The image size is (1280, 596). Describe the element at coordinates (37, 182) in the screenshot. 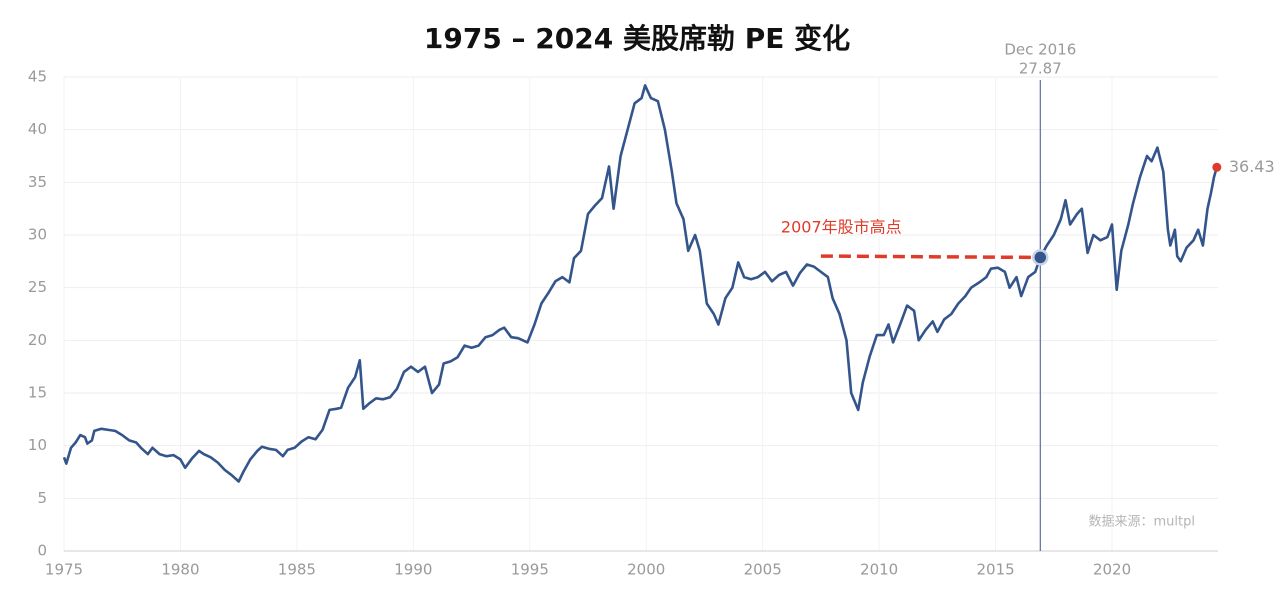

I see `y-tick-label: 35` at that location.